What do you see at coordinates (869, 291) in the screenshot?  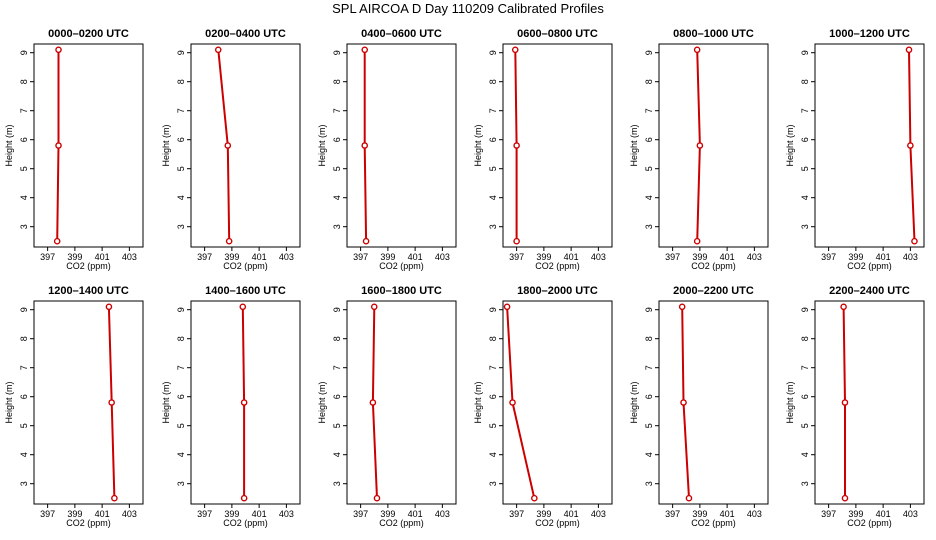 I see `panel-title: 2200–2400 UTC` at bounding box center [869, 291].